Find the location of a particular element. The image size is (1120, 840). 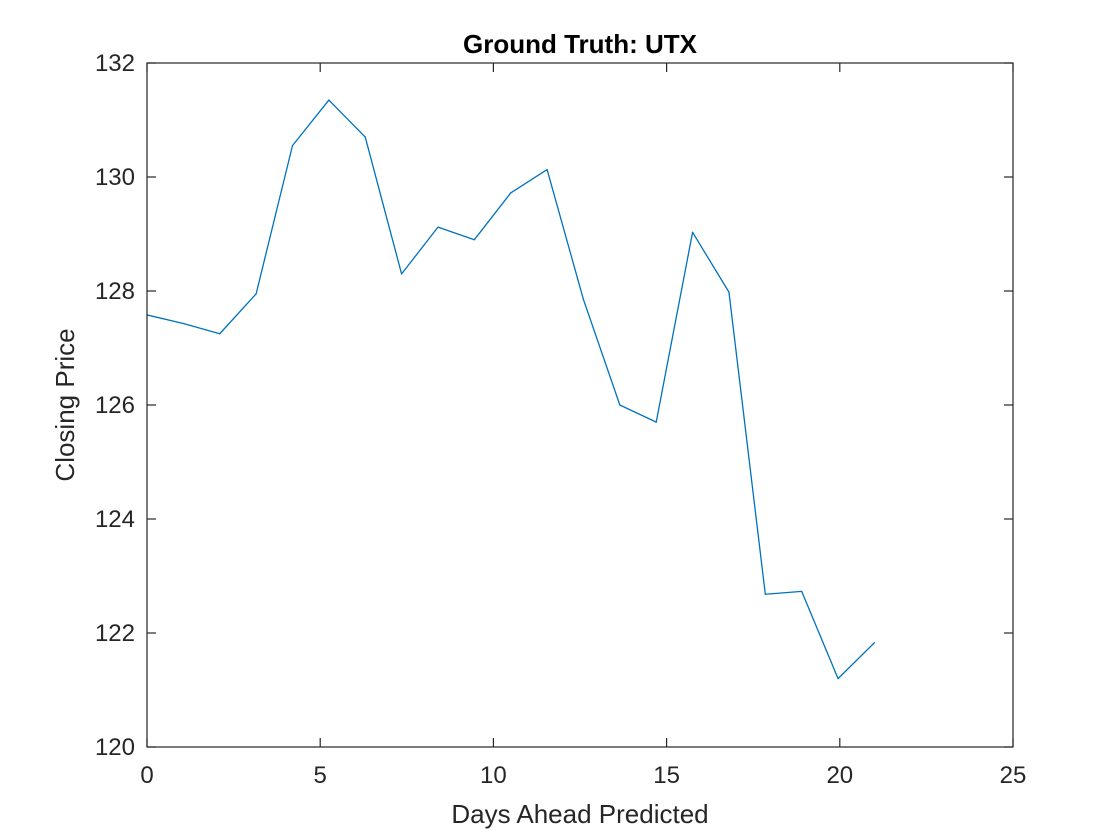

y-tick-label: 120 is located at coordinates (115, 747).